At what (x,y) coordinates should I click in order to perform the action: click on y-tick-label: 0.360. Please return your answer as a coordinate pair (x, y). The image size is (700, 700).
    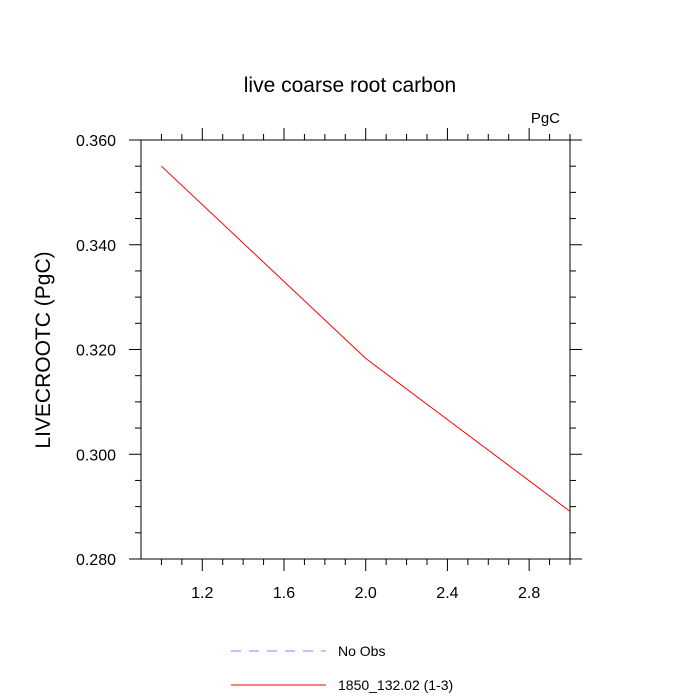
    Looking at the image, I should click on (96, 141).